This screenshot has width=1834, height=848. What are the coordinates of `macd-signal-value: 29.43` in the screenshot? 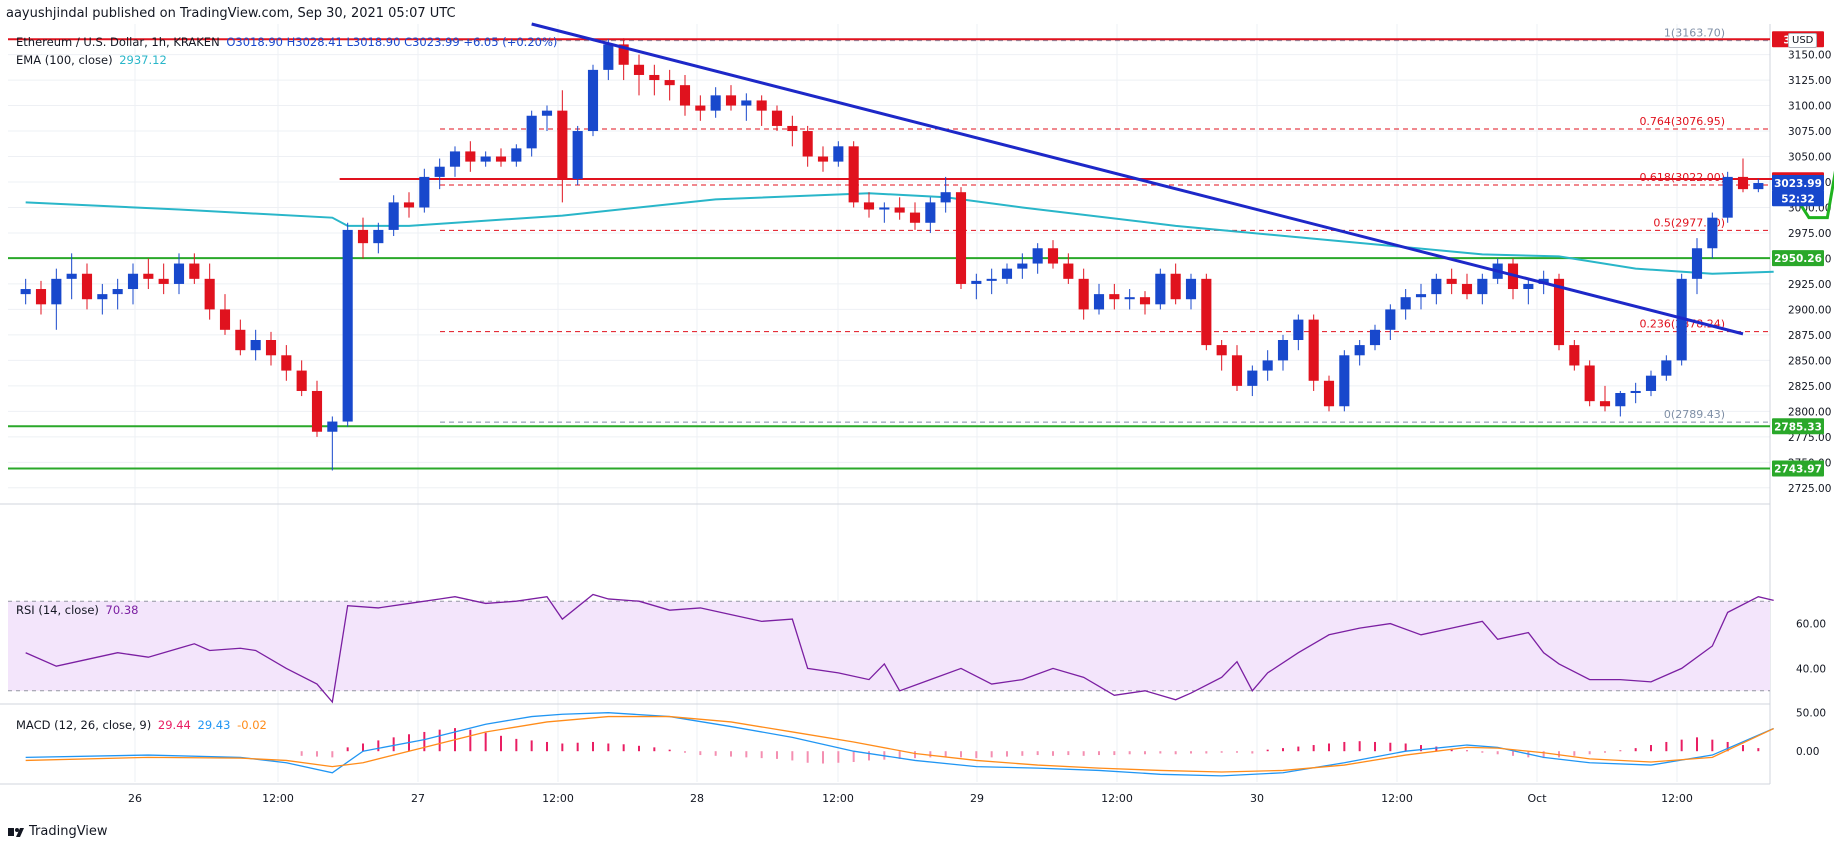 It's located at (214, 725).